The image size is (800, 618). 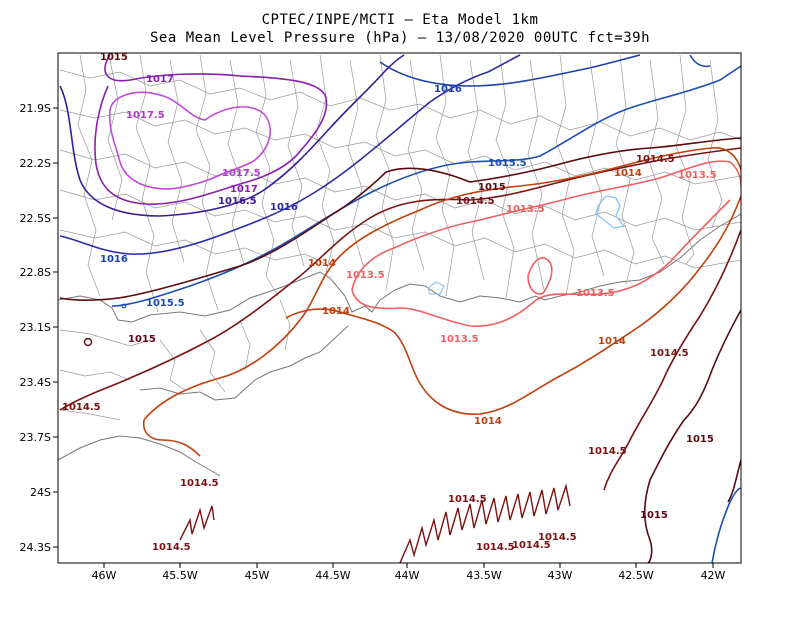 I want to click on x-tick-label: 42.5W, so click(x=635, y=575).